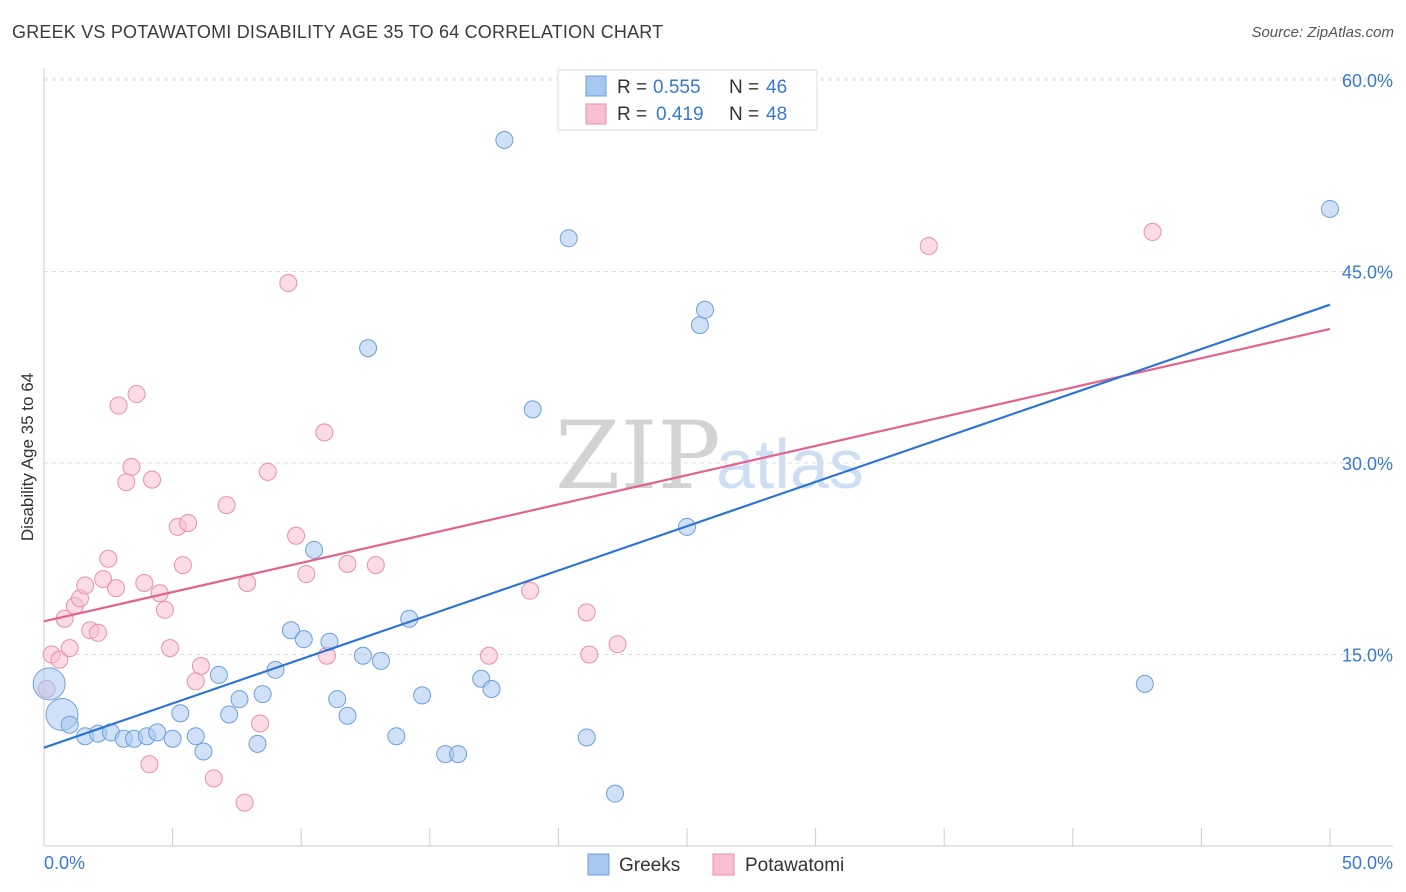  Describe the element at coordinates (596, 114) in the screenshot. I see `legend-pota-swatch` at that location.